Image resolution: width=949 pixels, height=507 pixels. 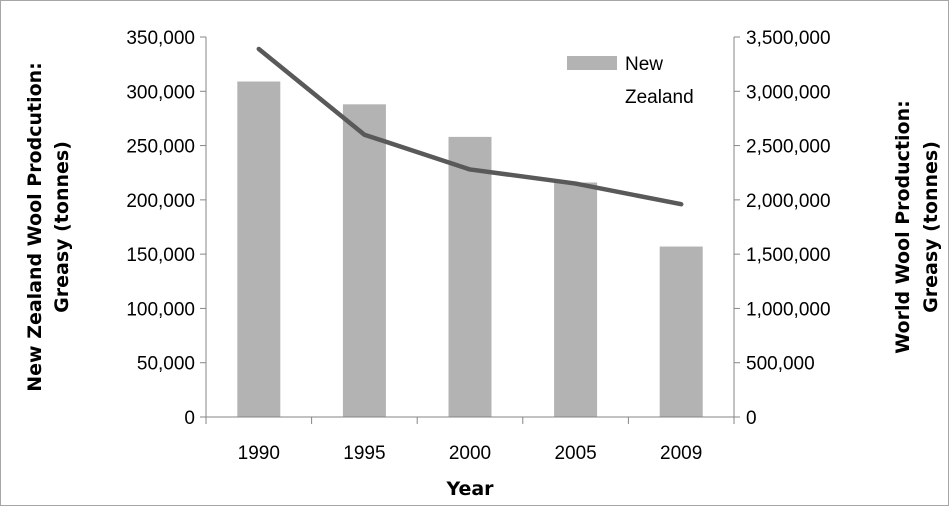 I want to click on right-y-axis-title-2: Greasy (tonnes), so click(x=931, y=227).